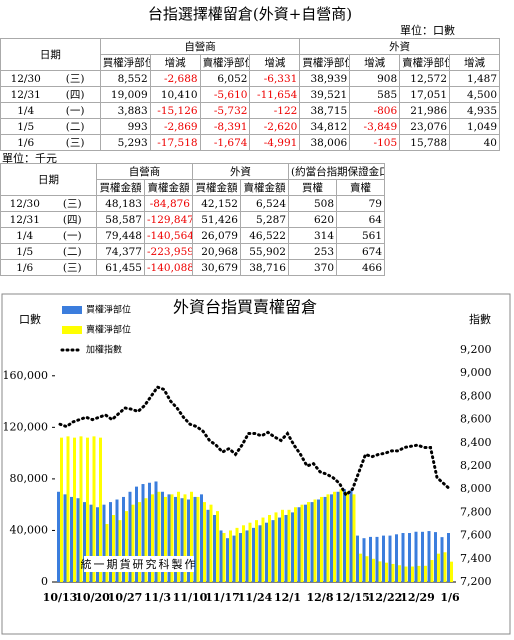  What do you see at coordinates (474, 78) in the screenshot?
I see `value-cell: 1,487` at bounding box center [474, 78].